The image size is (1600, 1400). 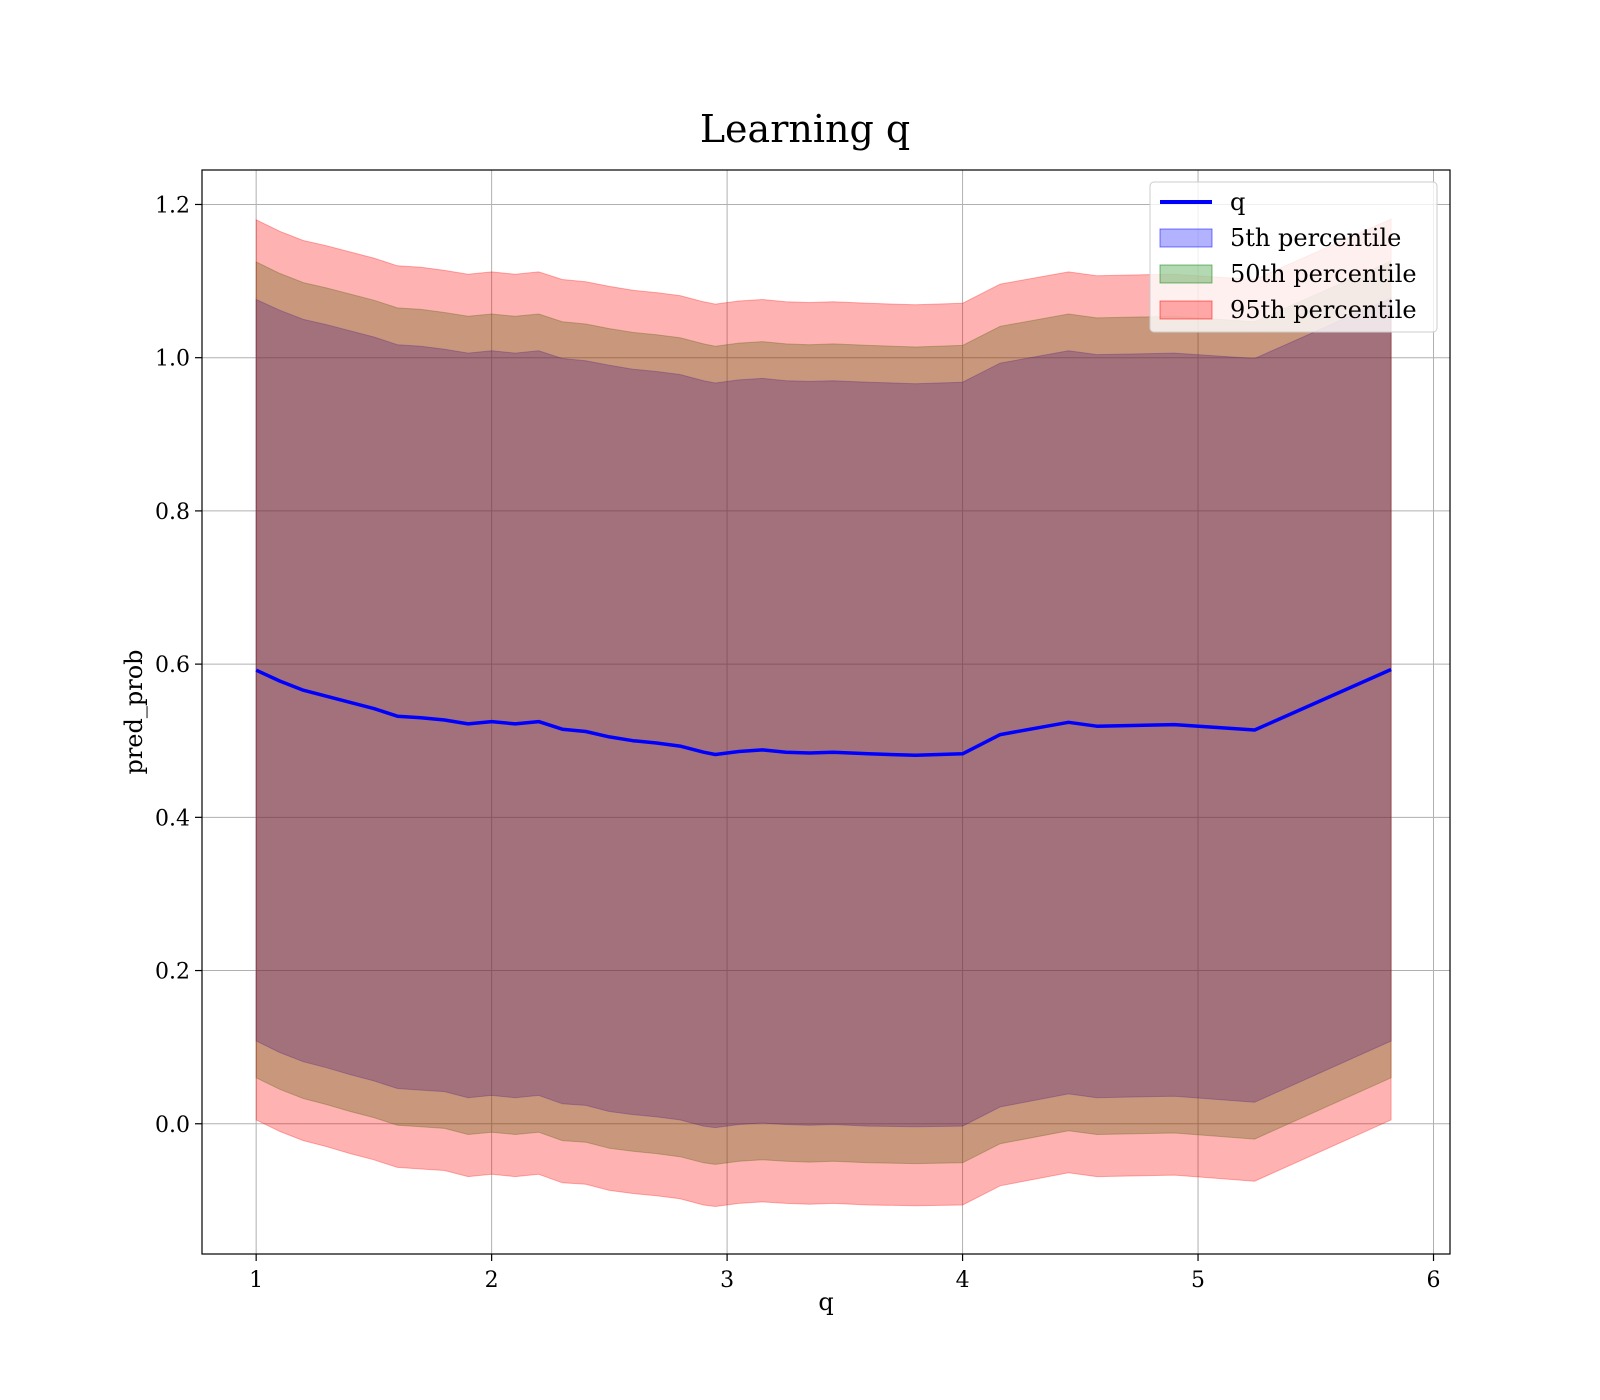 What do you see at coordinates (172, 1125) in the screenshot?
I see `y-tick-label: 0.0` at bounding box center [172, 1125].